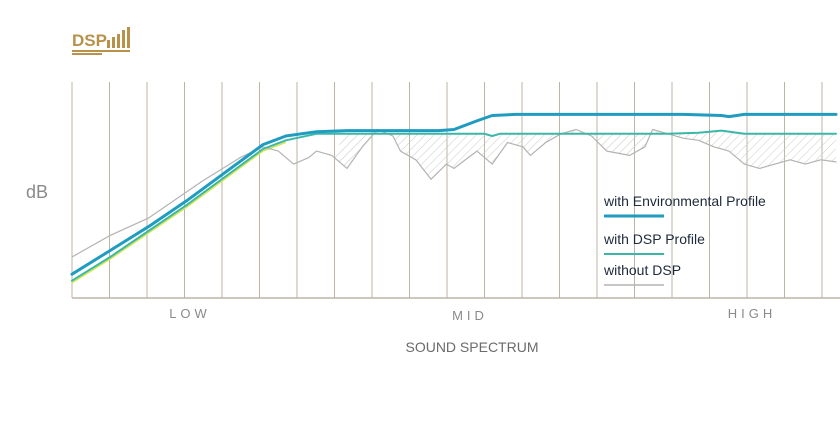  What do you see at coordinates (471, 347) in the screenshot?
I see `x-axis-label: SOUND SPECTRUM` at bounding box center [471, 347].